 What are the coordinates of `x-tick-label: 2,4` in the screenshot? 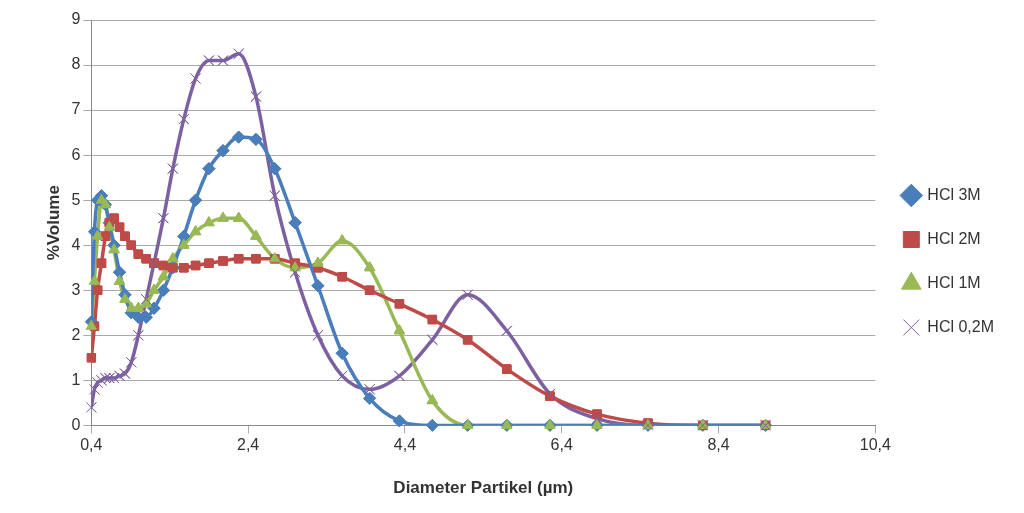 It's located at (248, 445).